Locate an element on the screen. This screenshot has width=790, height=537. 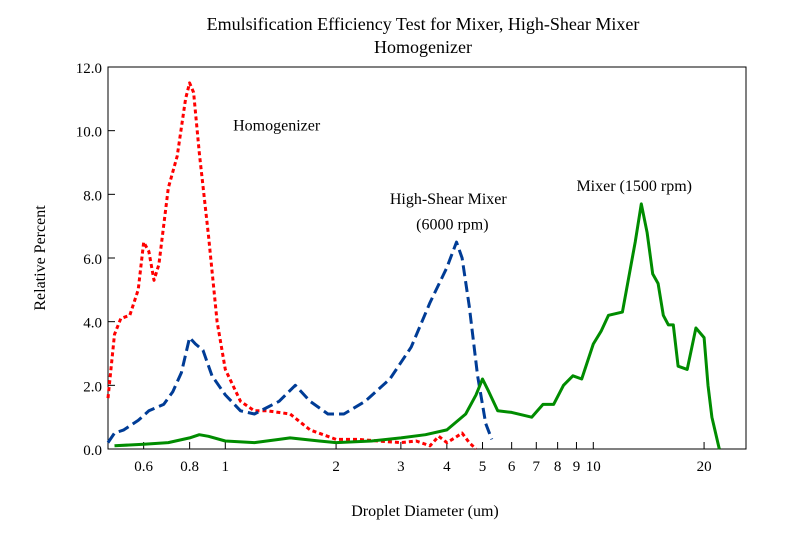
y-tick-label: 4.0 is located at coordinates (92, 324).